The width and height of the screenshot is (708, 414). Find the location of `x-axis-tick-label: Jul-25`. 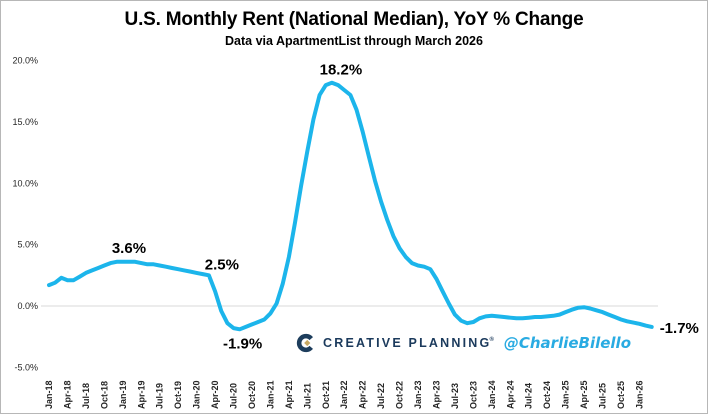

x-axis-tick-label: Jul-25 is located at coordinates (603, 396).